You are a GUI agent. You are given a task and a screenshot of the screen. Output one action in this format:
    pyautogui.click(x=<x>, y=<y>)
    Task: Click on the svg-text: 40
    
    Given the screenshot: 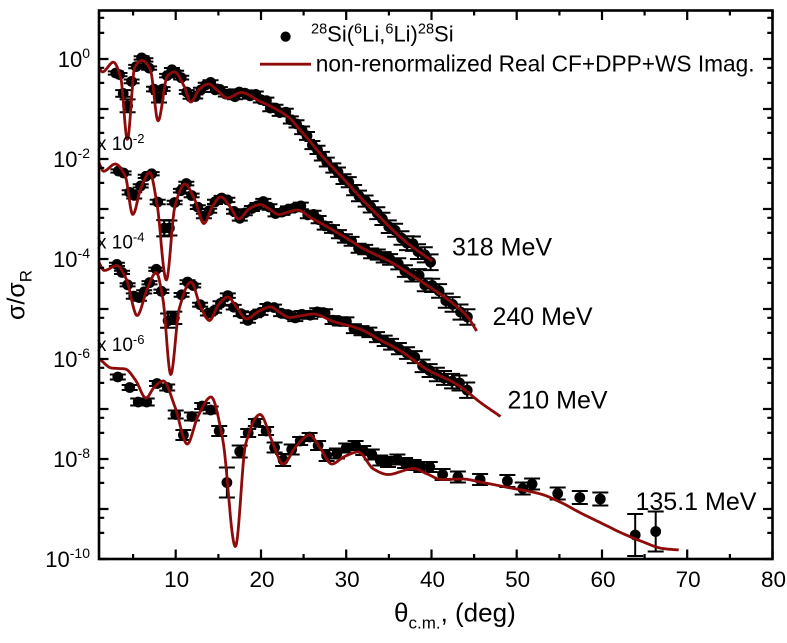 What is the action you would take?
    pyautogui.click(x=432, y=579)
    